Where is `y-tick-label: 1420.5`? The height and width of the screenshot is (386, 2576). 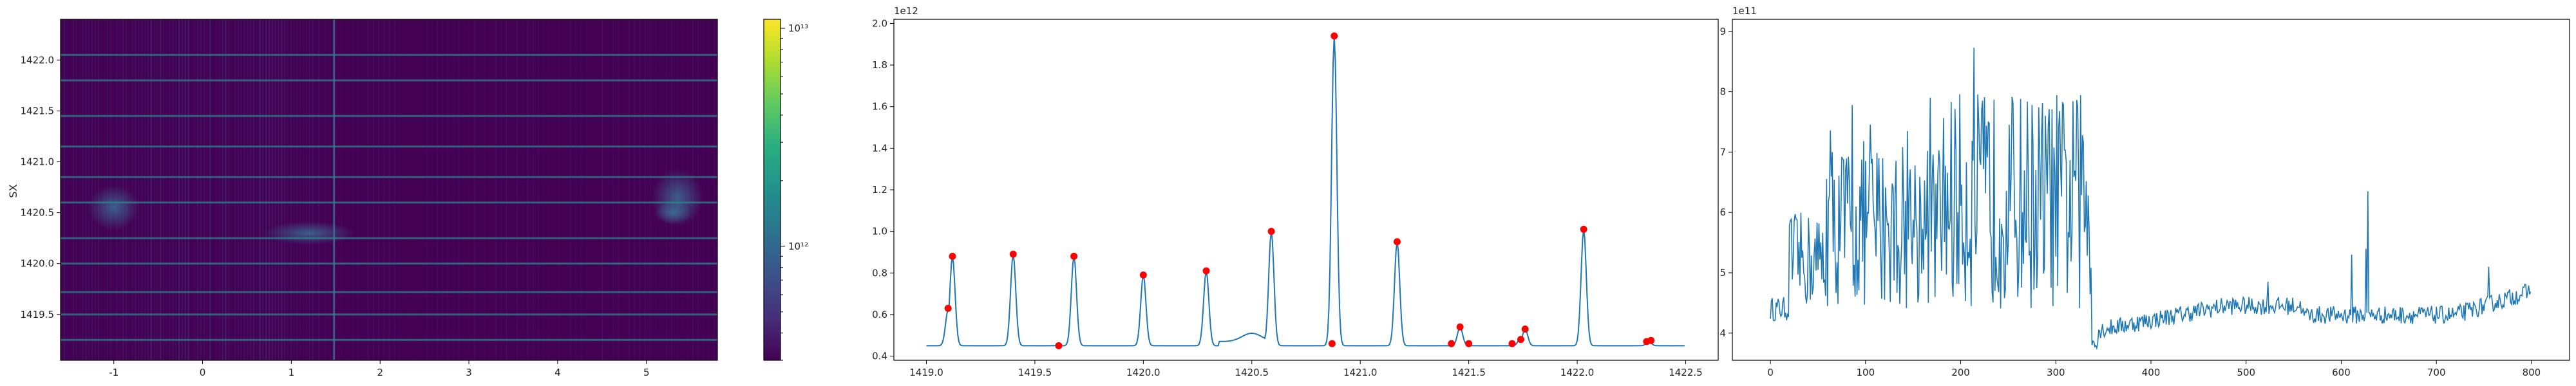 y-tick-label: 1420.5 is located at coordinates (38, 213).